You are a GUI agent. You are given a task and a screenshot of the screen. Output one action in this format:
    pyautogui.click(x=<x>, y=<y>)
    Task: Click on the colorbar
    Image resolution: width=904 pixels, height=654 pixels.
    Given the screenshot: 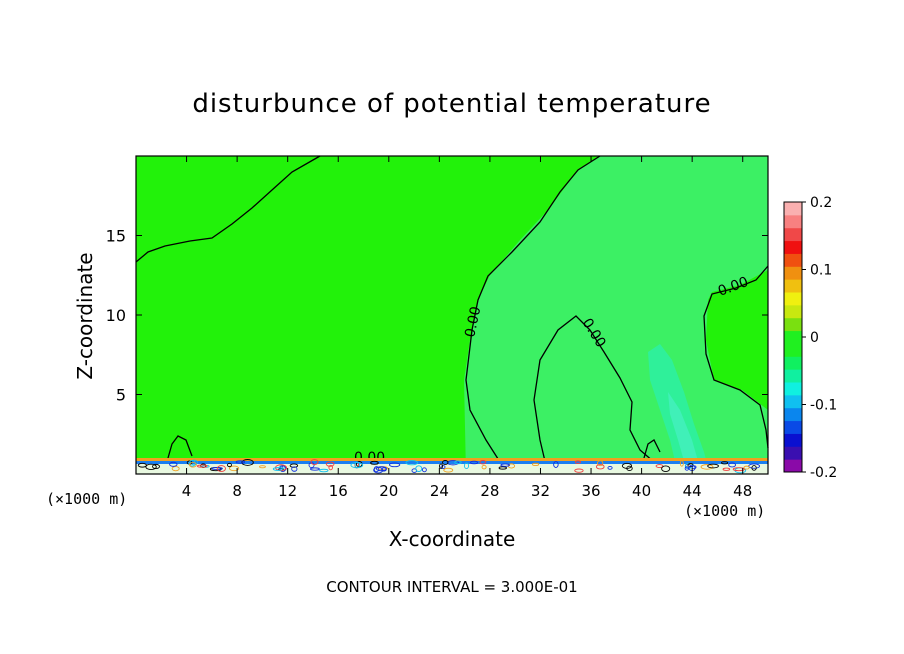 What is the action you would take?
    pyautogui.click(x=794, y=337)
    